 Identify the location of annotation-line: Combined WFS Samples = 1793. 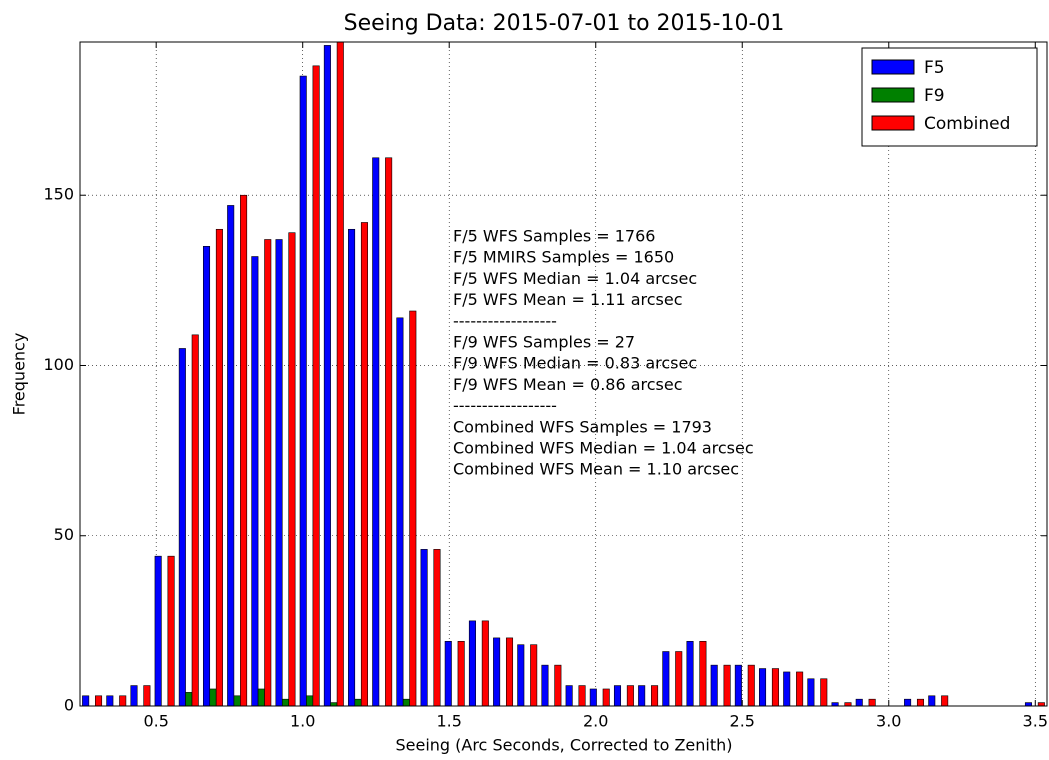
(582, 426).